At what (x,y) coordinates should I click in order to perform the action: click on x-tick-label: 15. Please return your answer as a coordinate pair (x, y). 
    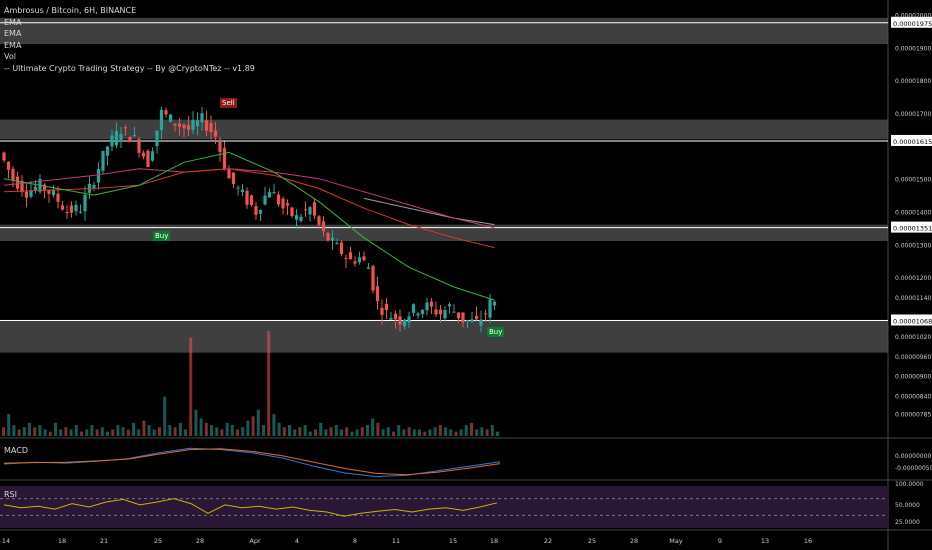
    Looking at the image, I should click on (453, 541).